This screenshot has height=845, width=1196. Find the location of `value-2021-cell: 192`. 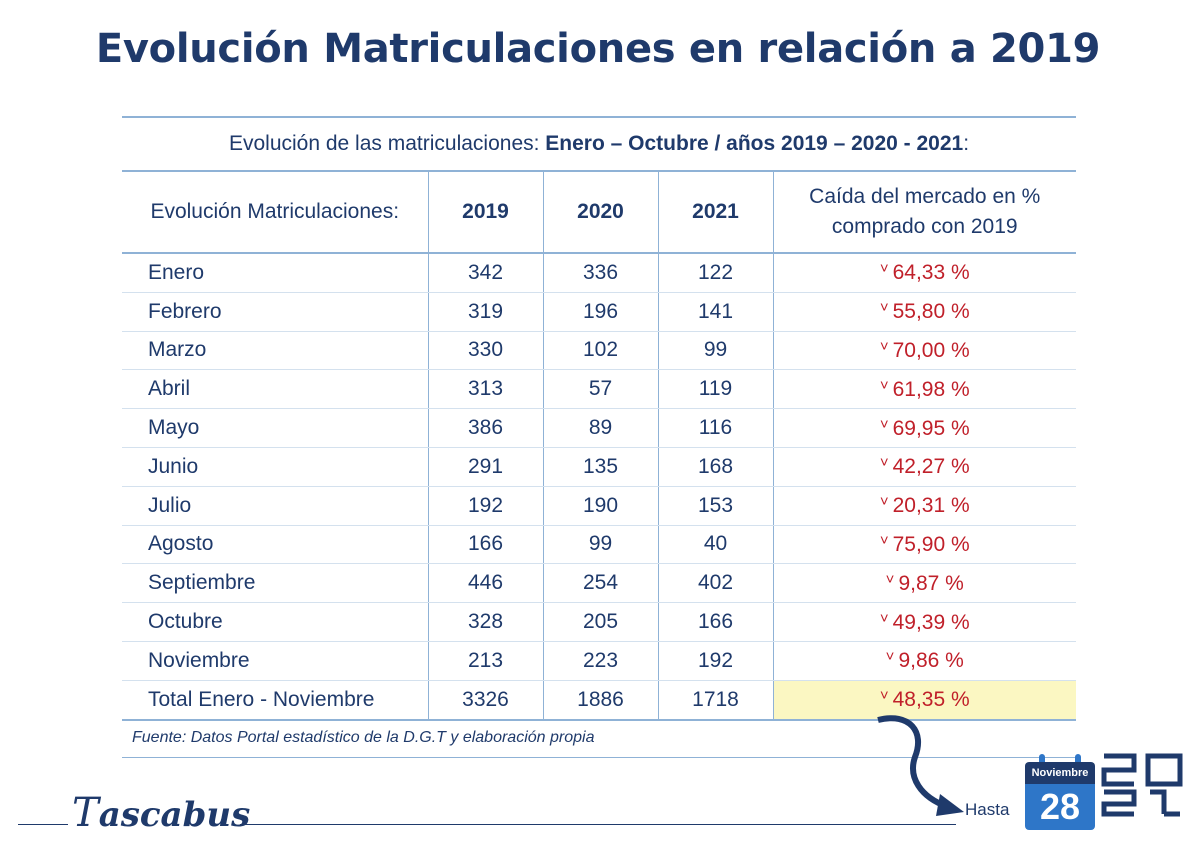

value-2021-cell: 192 is located at coordinates (716, 661).